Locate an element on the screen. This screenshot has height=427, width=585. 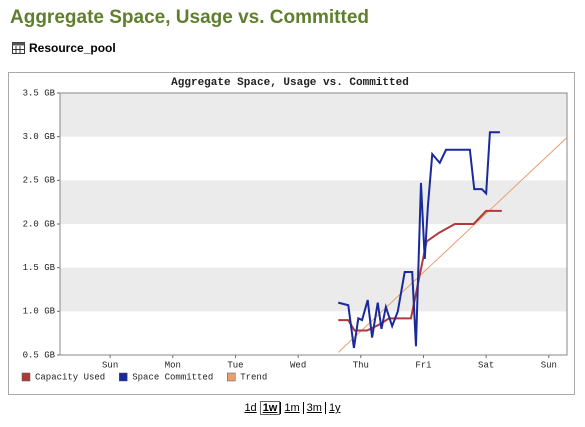
y-tick-label: 1.5 GB is located at coordinates (39, 268).